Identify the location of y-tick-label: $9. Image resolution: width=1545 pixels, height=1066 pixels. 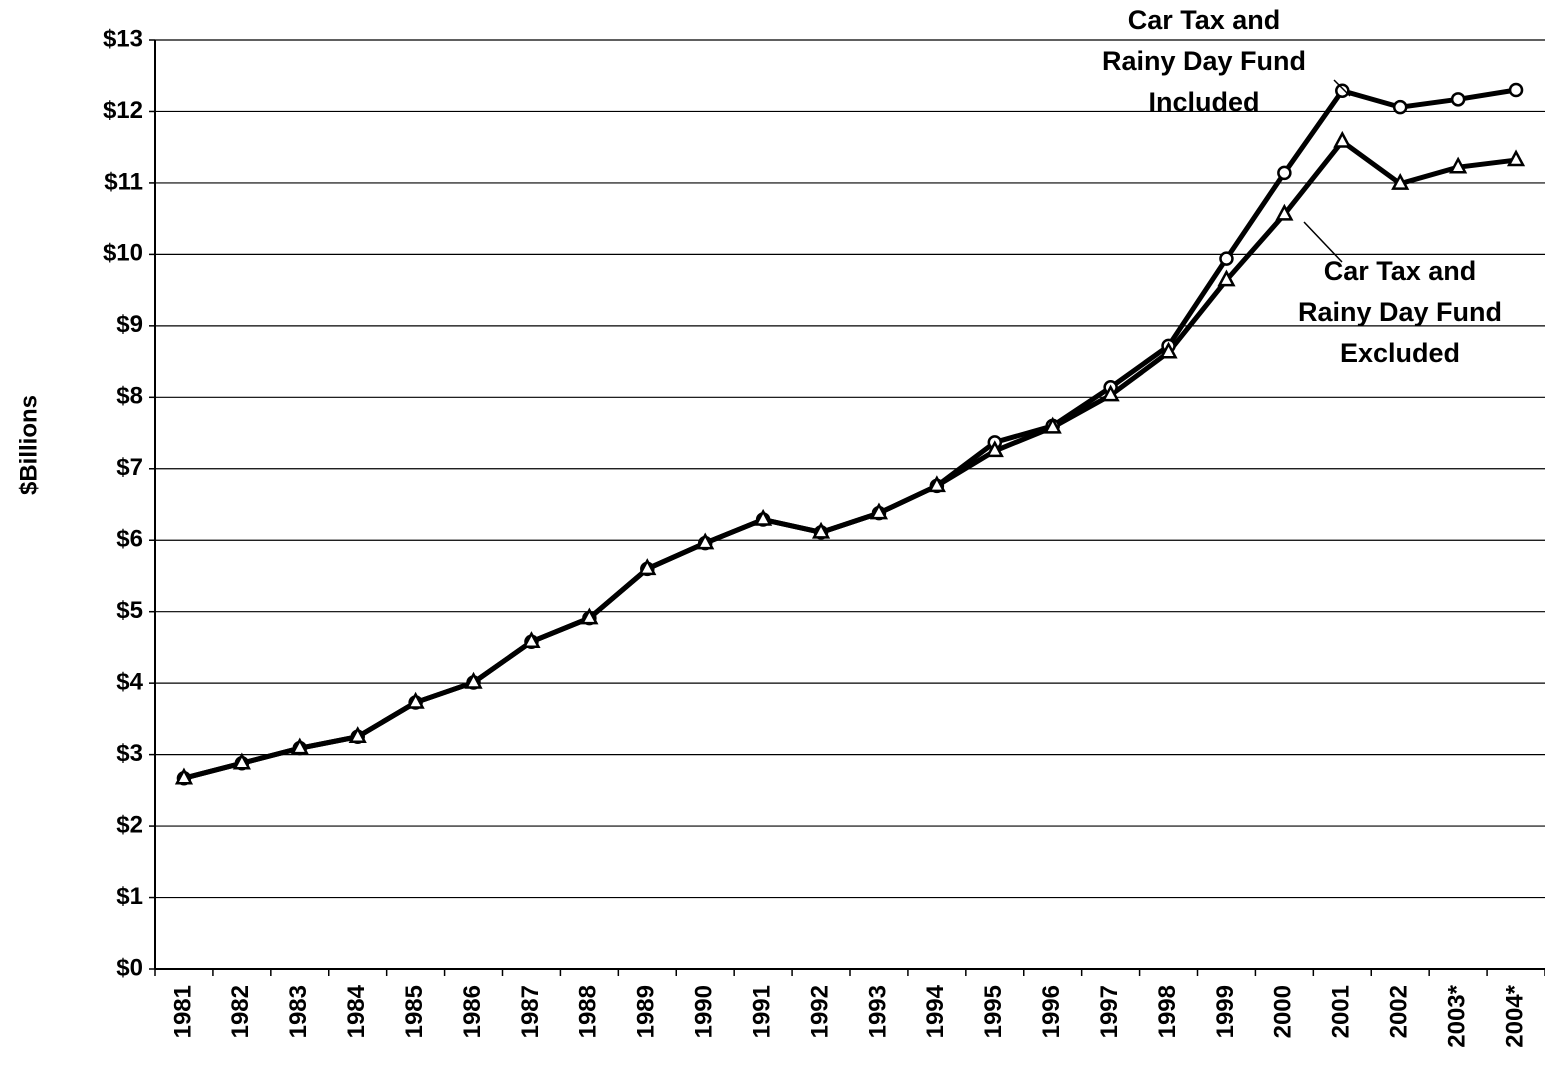
(129, 324).